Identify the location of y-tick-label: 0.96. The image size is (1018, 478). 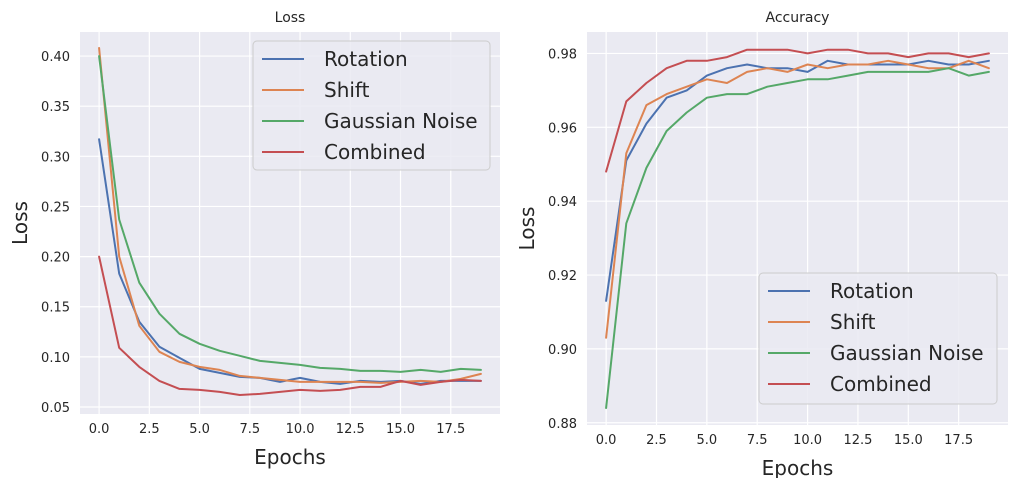
(562, 128).